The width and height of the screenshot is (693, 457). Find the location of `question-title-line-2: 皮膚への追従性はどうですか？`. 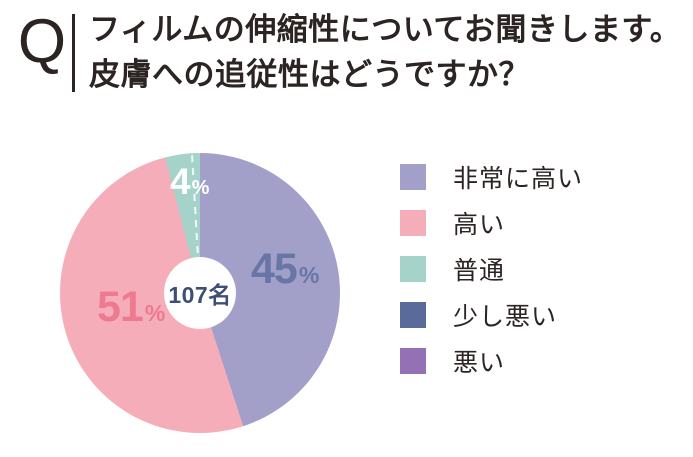

question-title-line-2: 皮膚への追従性はどうですか？ is located at coordinates (309, 74).